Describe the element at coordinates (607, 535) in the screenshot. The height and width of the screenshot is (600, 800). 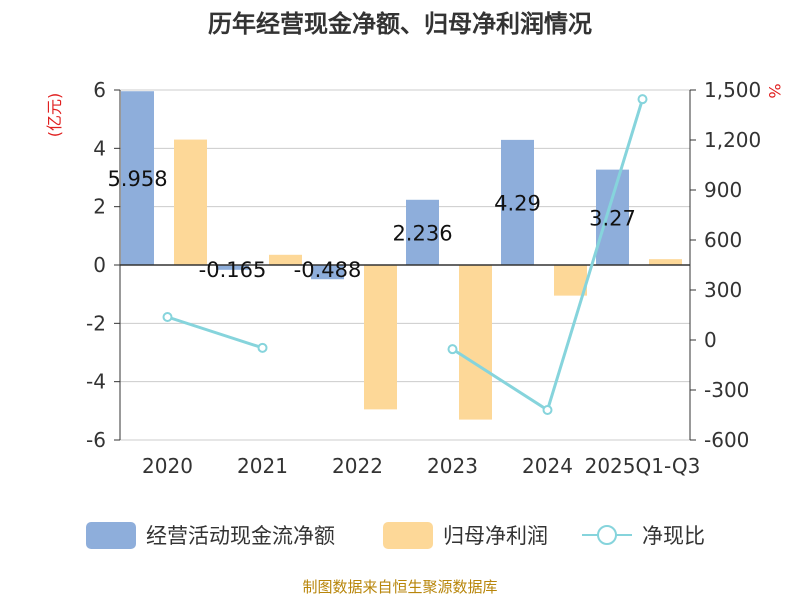
I see `legend-marker-net-cash-ratio` at that location.